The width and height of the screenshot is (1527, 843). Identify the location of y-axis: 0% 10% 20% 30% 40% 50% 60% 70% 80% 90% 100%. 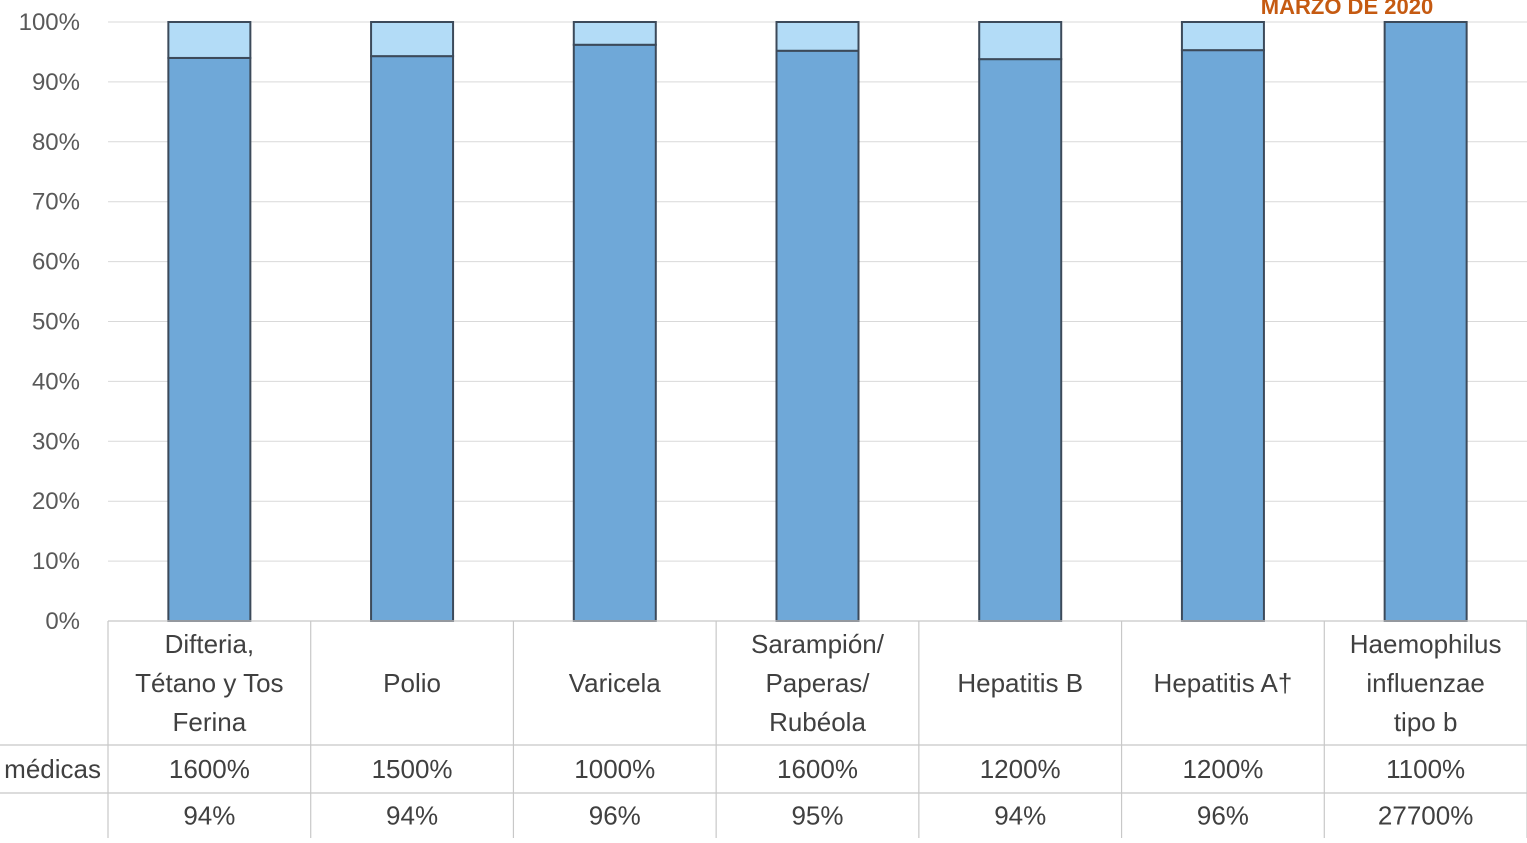
(49, 322).